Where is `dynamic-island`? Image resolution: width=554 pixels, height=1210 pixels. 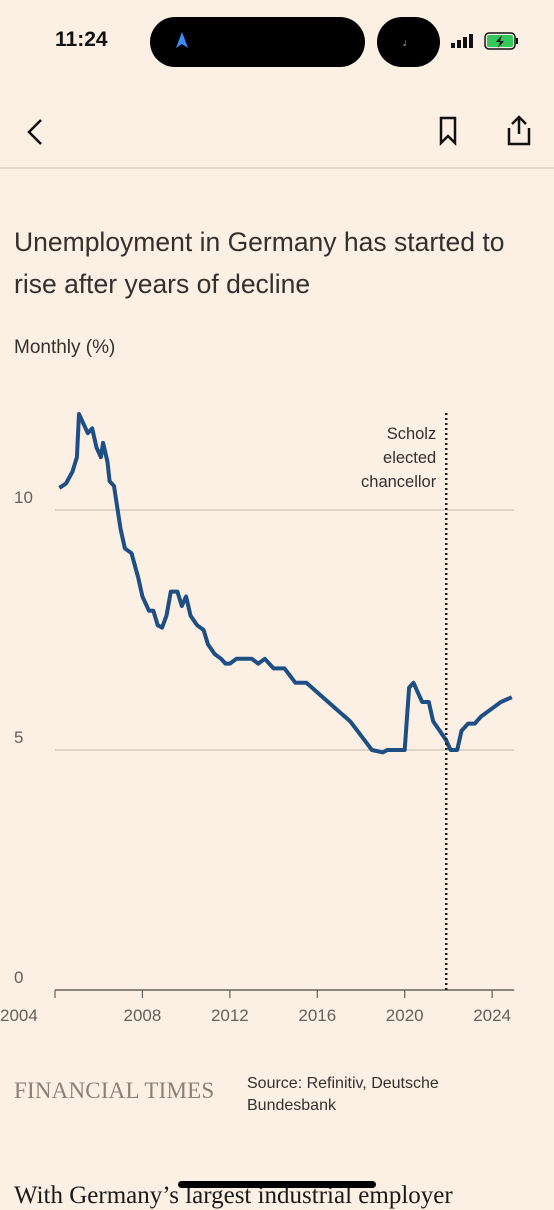 dynamic-island is located at coordinates (257, 42).